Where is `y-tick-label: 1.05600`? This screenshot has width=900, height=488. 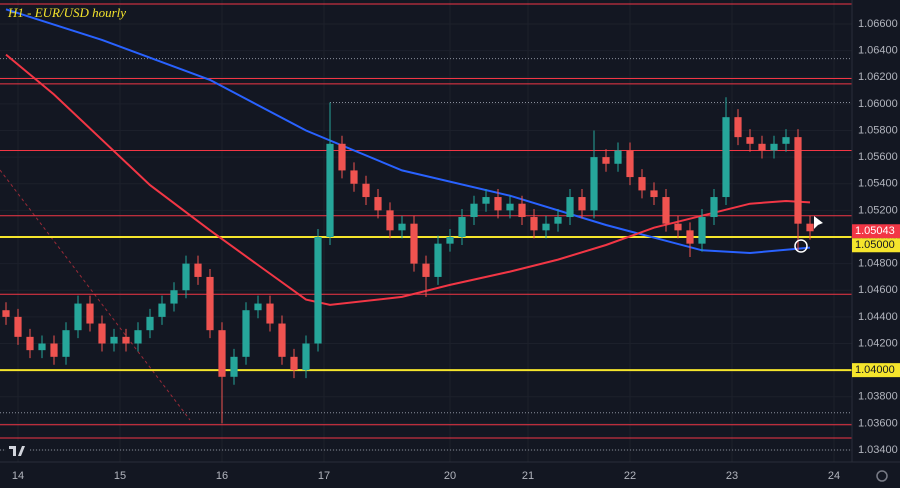 y-tick-label: 1.05600 is located at coordinates (878, 157).